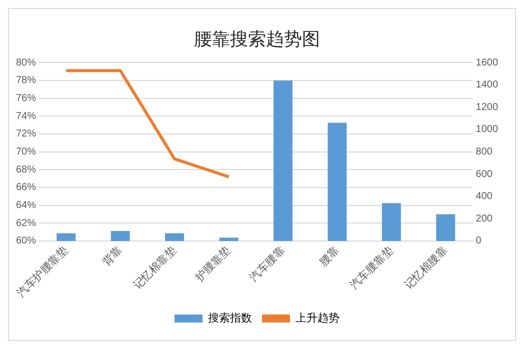 The image size is (522, 347). What do you see at coordinates (26, 188) in the screenshot?
I see `y-tick-label: 66%` at bounding box center [26, 188].